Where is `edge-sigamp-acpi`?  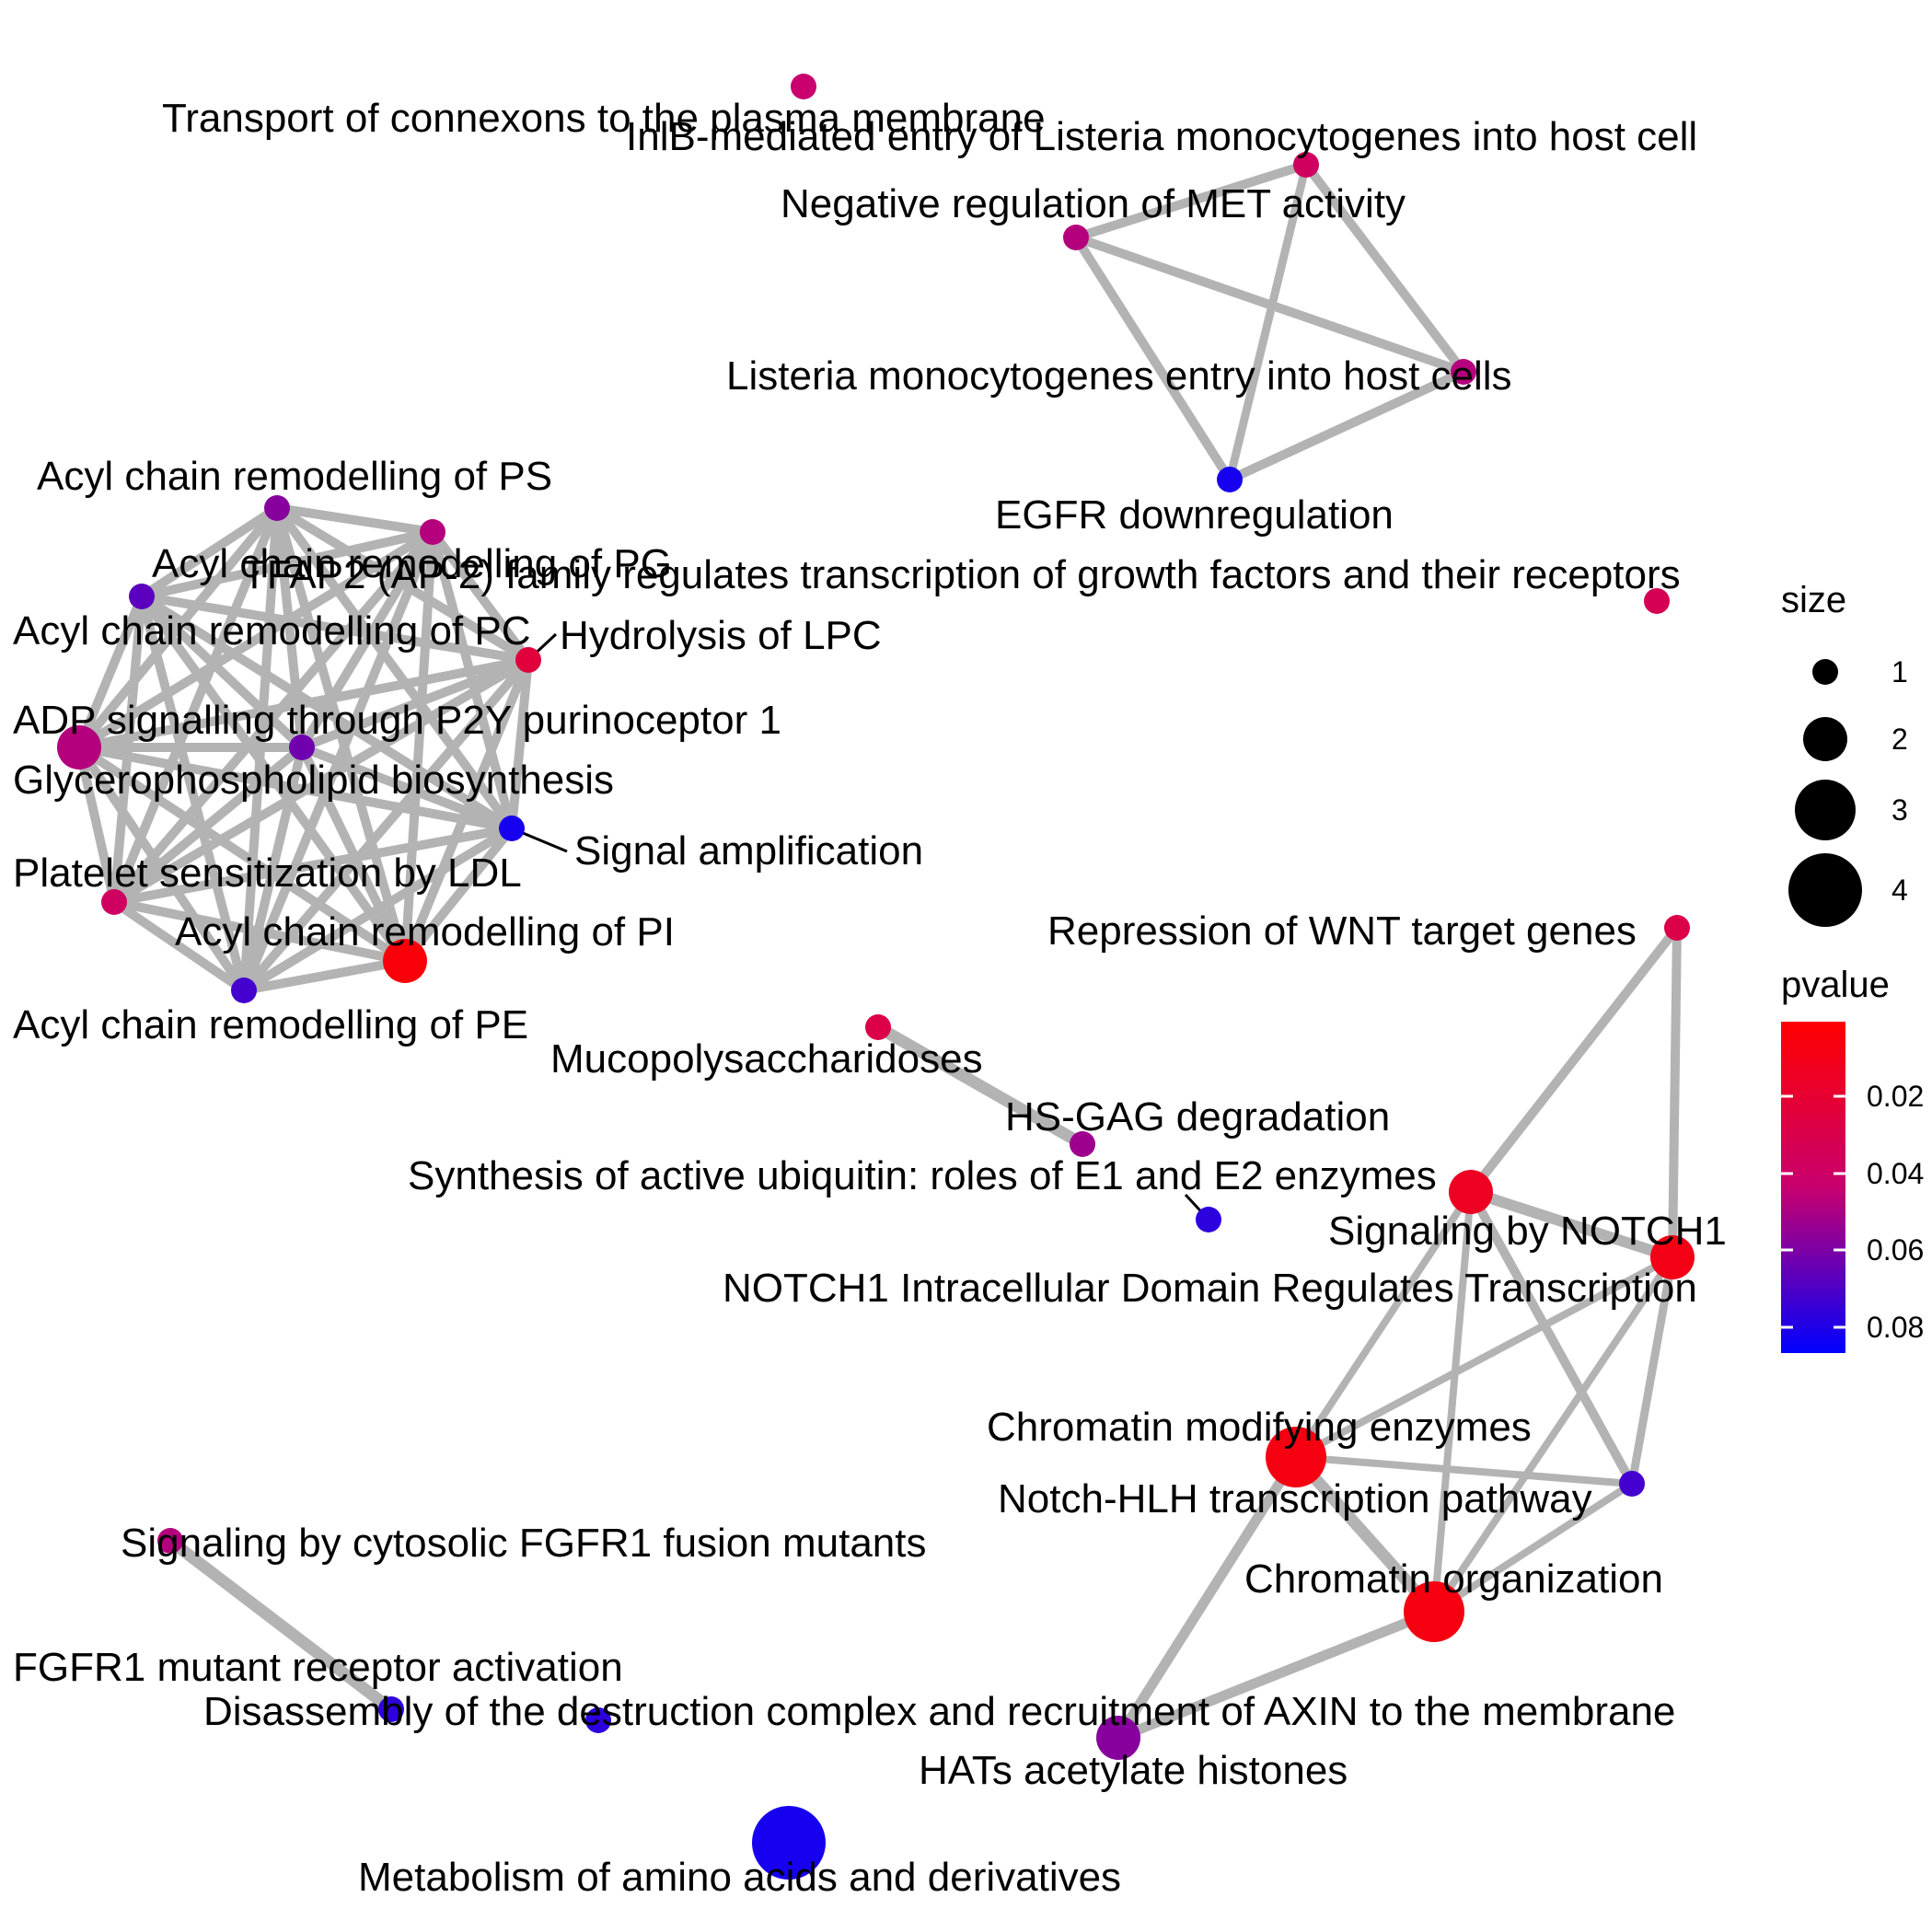
edge-sigamp-acpi is located at coordinates (458, 895).